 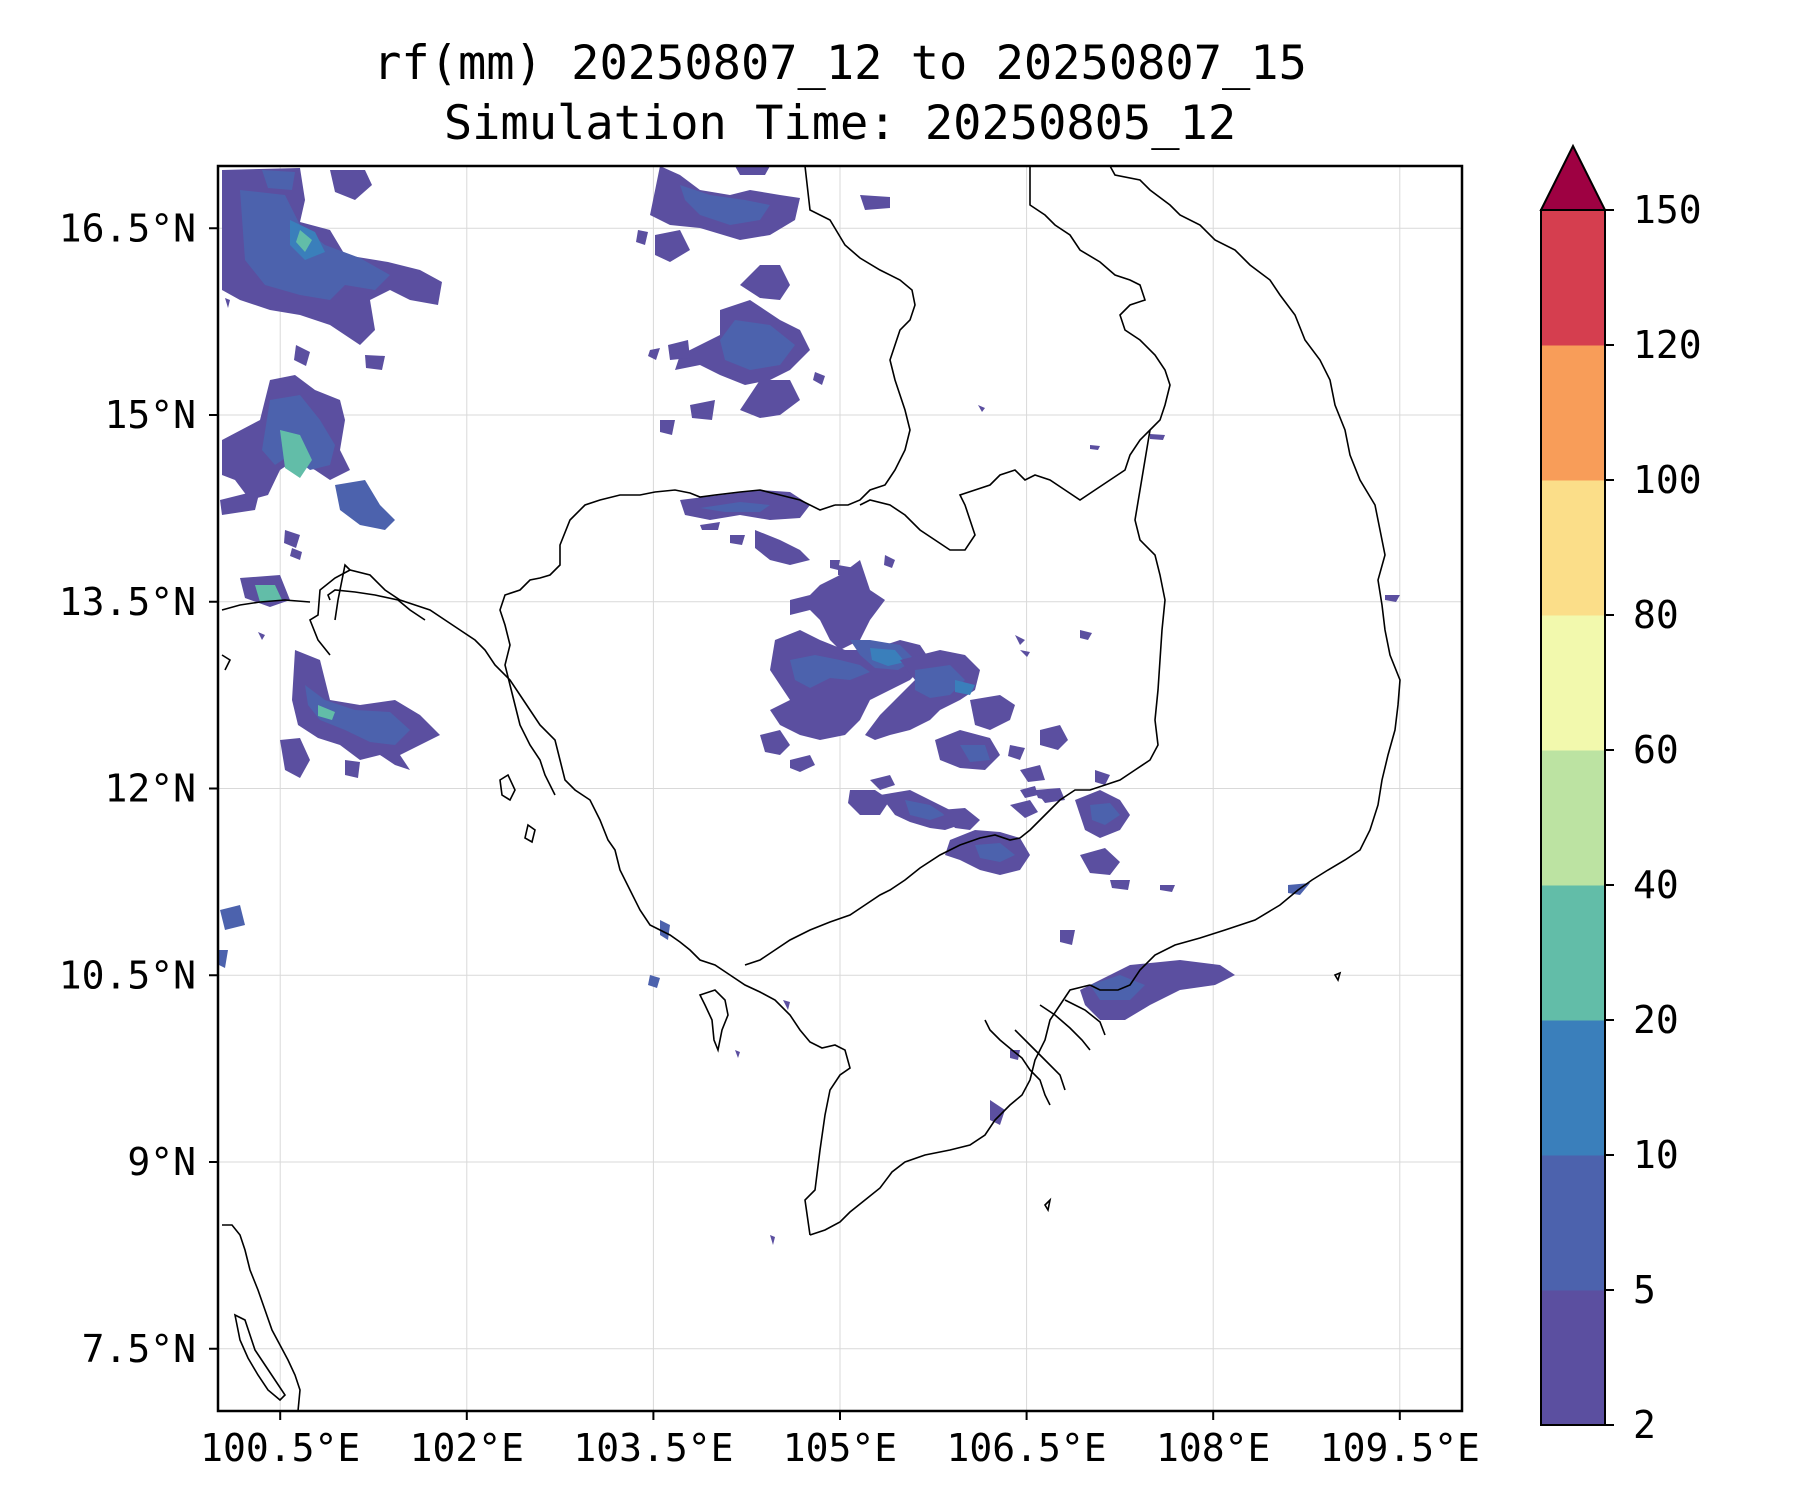 What do you see at coordinates (161, 1162) in the screenshot?
I see `y-tick-label: 9°N` at bounding box center [161, 1162].